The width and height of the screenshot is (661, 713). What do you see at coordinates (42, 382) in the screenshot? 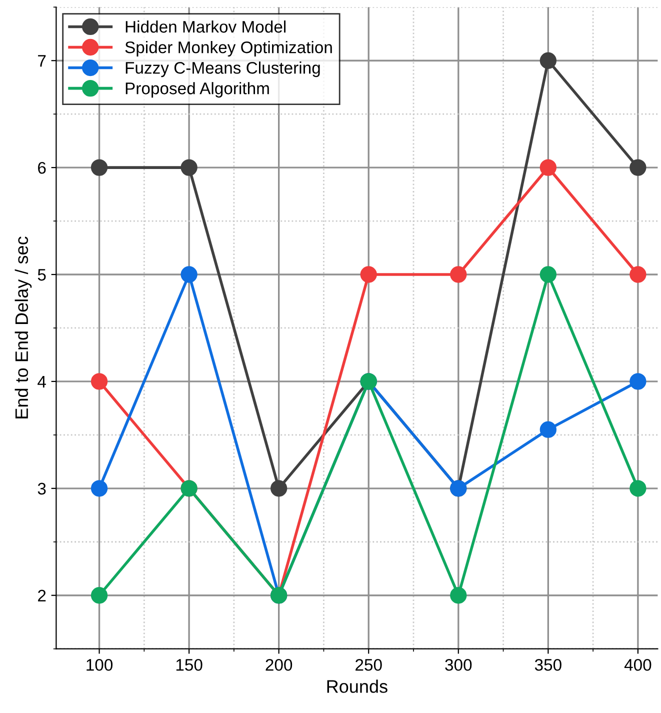
I see `y-tick-label: 4` at bounding box center [42, 382].